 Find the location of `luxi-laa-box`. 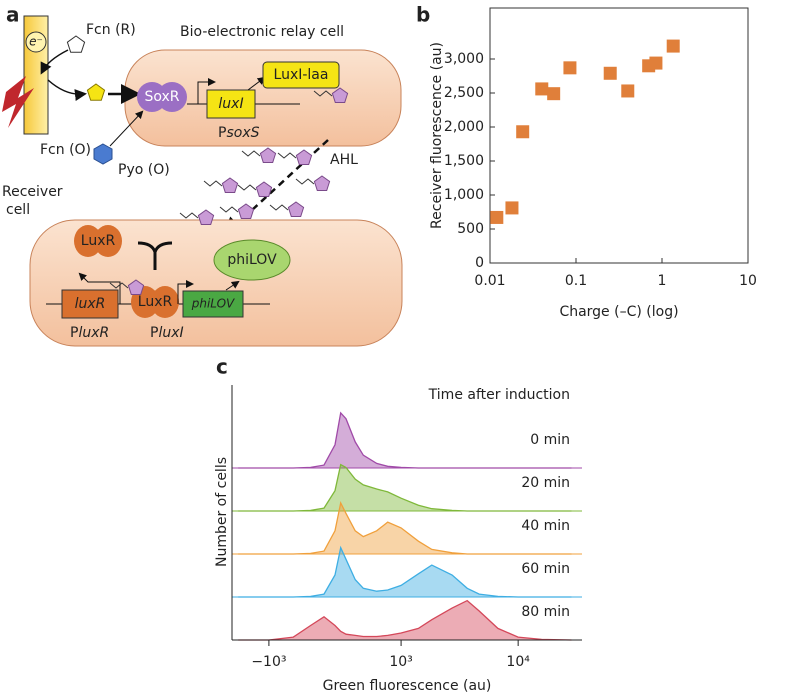

luxi-laa-box is located at coordinates (301, 75).